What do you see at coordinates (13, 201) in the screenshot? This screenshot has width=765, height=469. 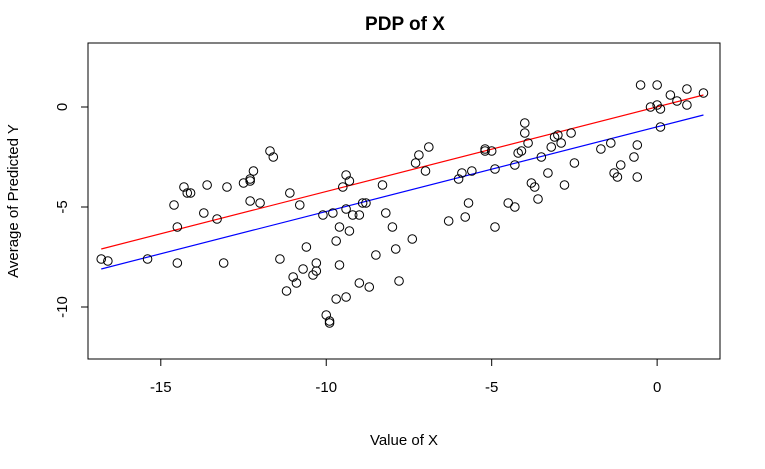 I see `y-axis-label: Average of Predicted Y` at bounding box center [13, 201].